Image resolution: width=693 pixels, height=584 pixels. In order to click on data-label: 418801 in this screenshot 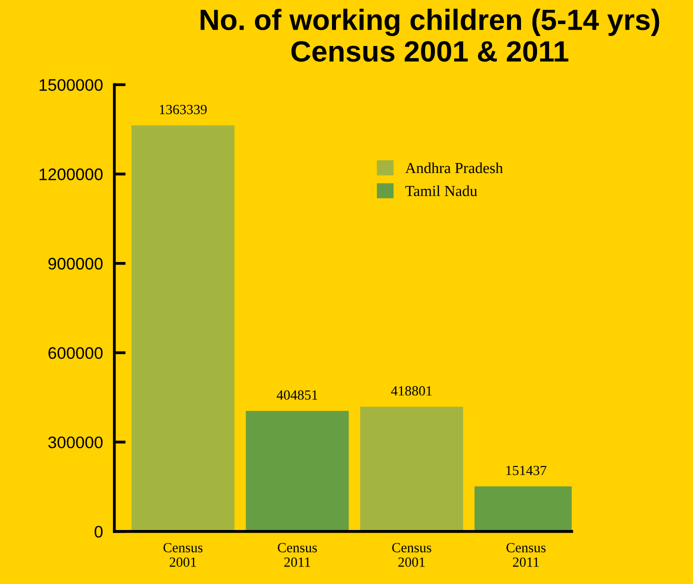, I will do `click(411, 391)`.